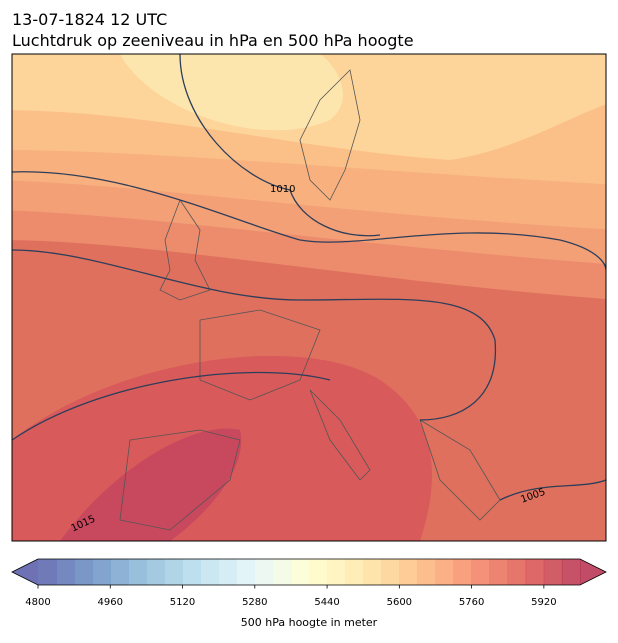 Image resolution: width=618 pixels, height=643 pixels. I want to click on colorbar-tick-label: 5440, so click(326, 602).